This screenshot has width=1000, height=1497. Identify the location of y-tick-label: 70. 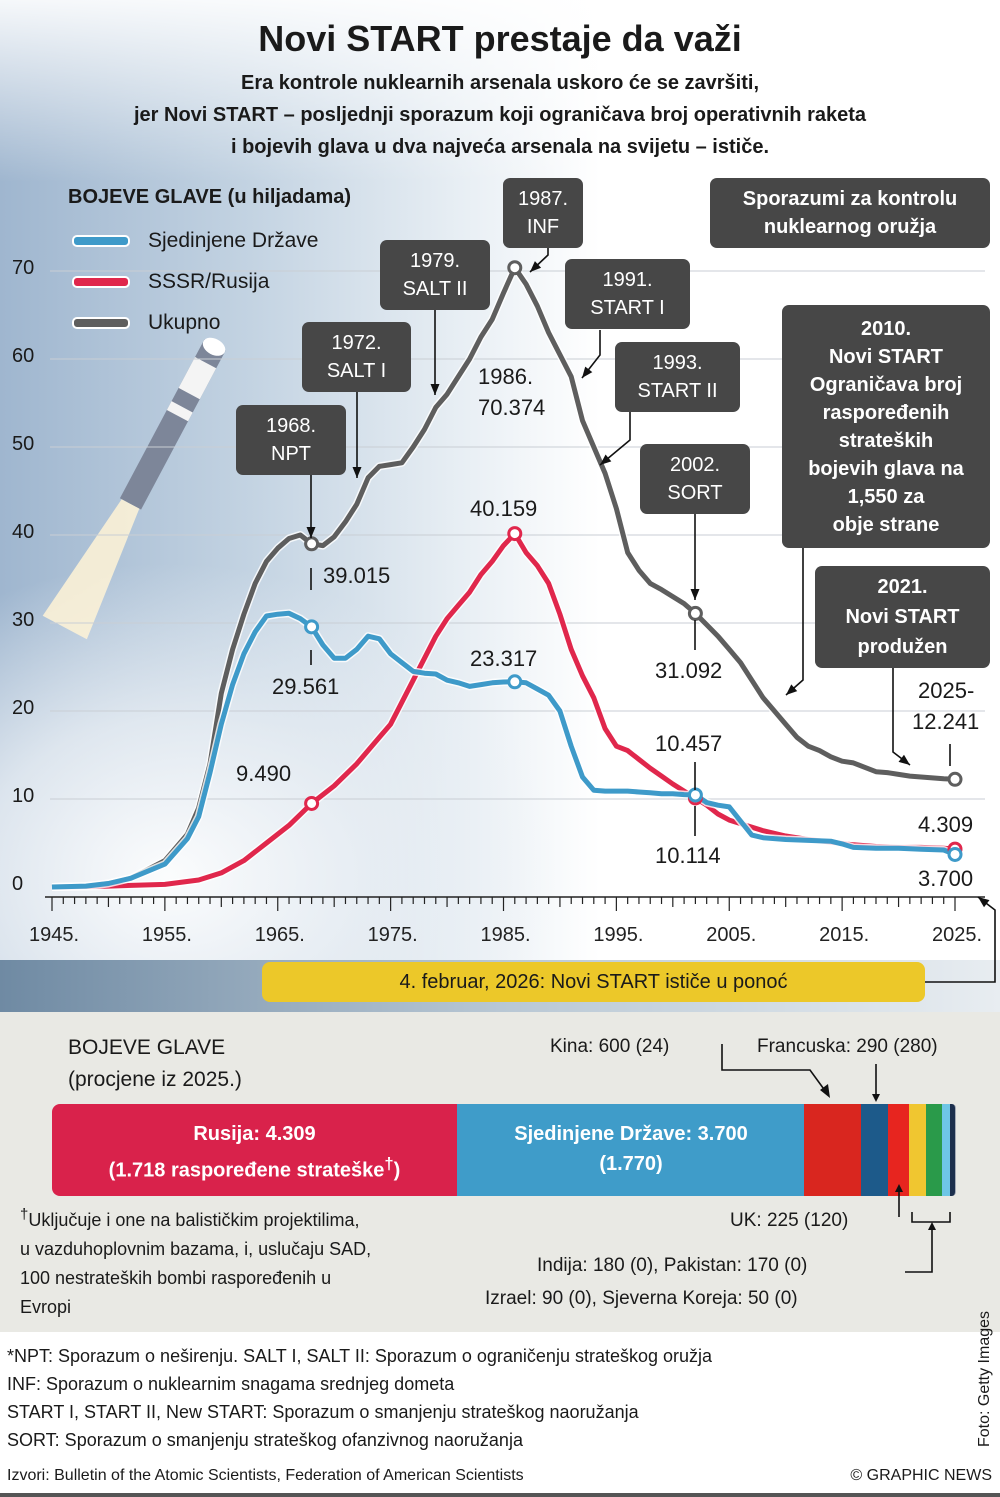
(23, 268).